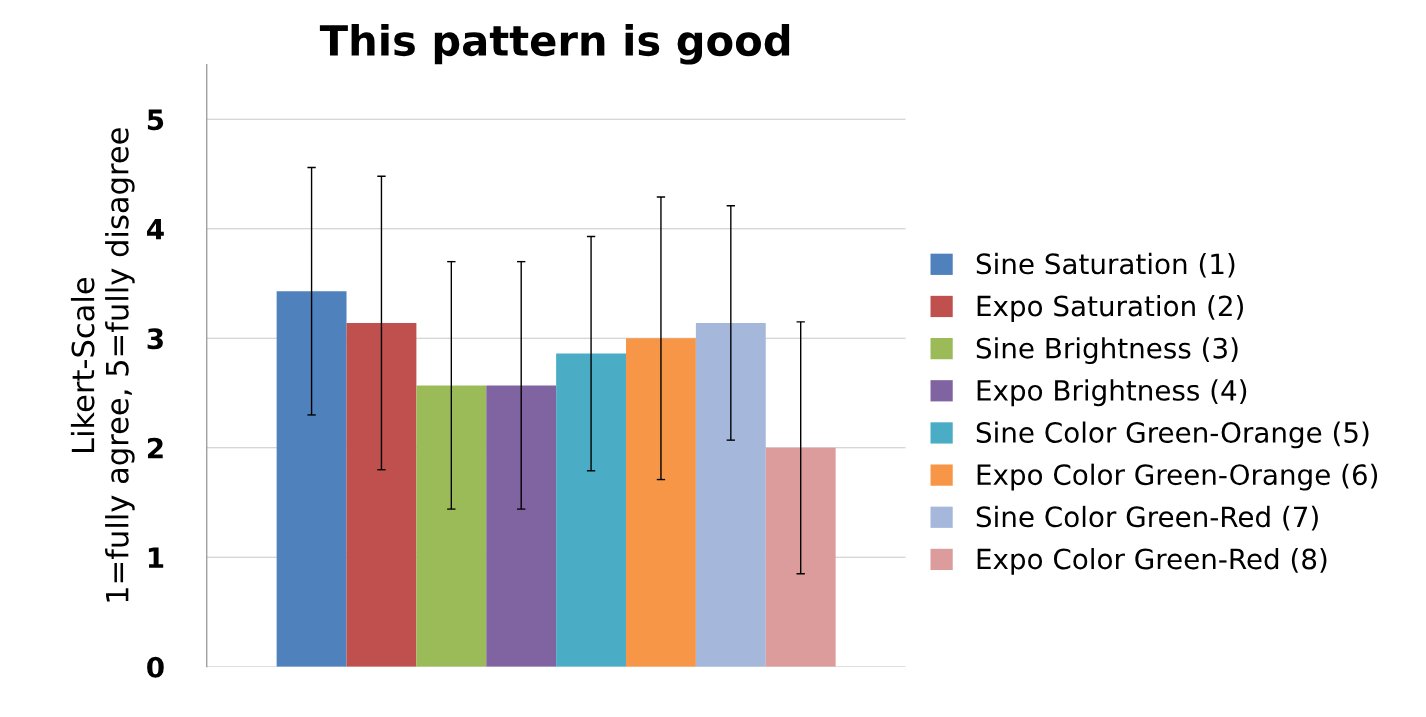 The image size is (1426, 717). Describe the element at coordinates (1107, 351) in the screenshot. I see `legend-label: Sine Brightness (3)` at that location.